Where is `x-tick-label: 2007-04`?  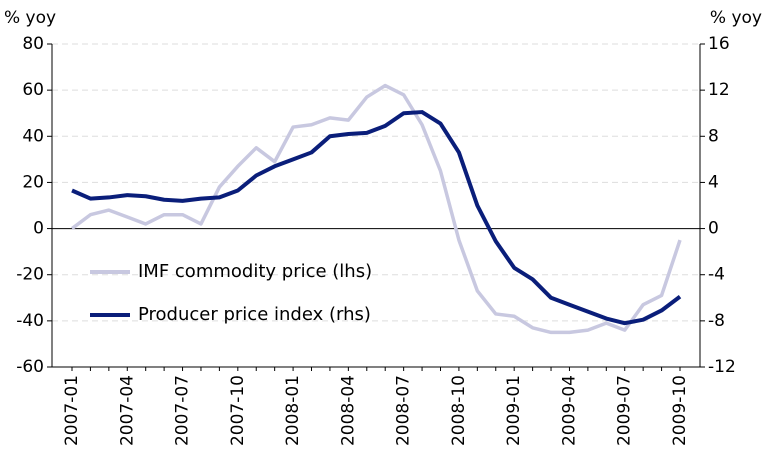 x-tick-label: 2007-04 is located at coordinates (127, 410).